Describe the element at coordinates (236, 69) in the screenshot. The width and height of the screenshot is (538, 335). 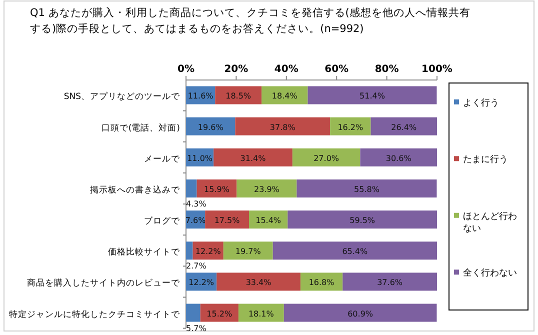
I see `x-tick-label: 20%` at that location.